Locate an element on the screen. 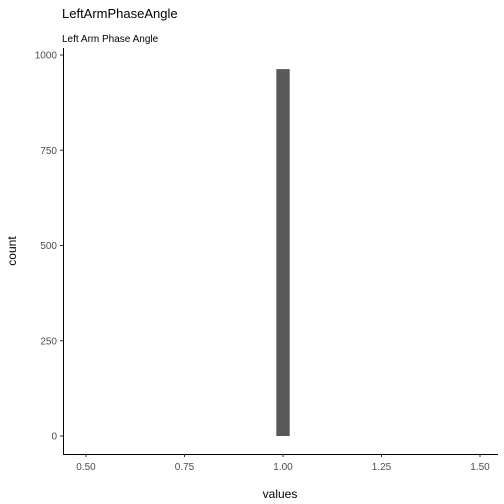 The width and height of the screenshot is (504, 504). y-tick-label: 0 is located at coordinates (54, 437).